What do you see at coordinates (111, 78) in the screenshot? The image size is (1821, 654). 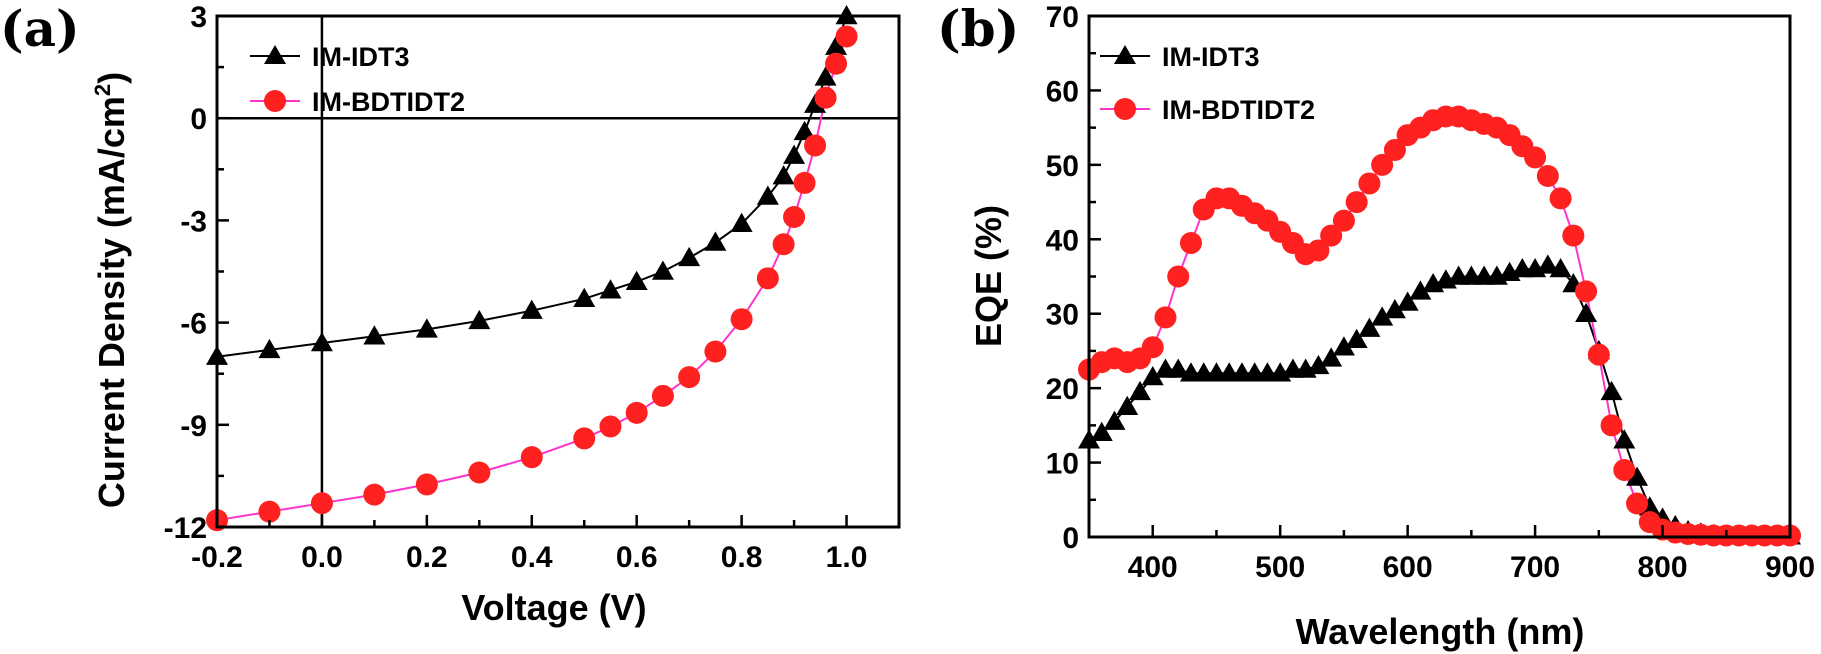 I see `panel-a-y-axis-title-close: )` at bounding box center [111, 78].